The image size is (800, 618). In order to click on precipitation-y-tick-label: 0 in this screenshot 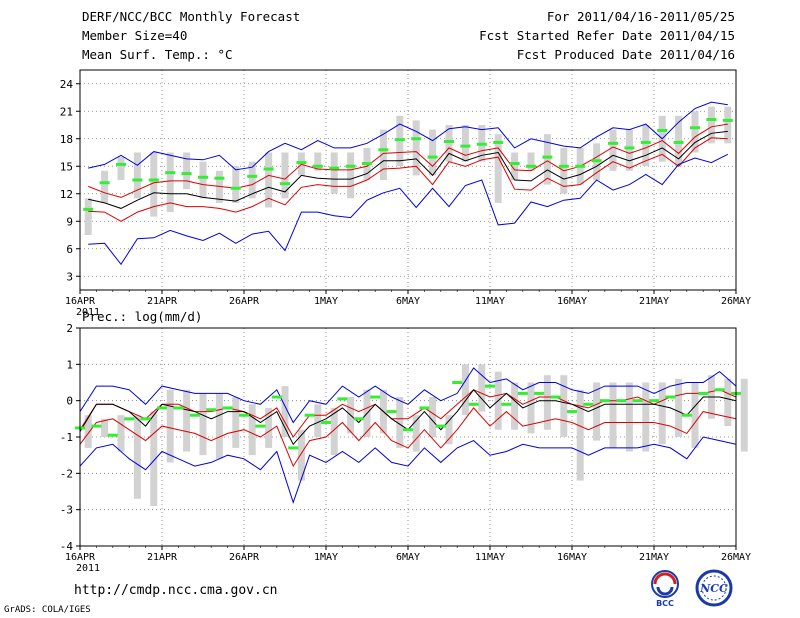, I will do `click(69, 401)`.